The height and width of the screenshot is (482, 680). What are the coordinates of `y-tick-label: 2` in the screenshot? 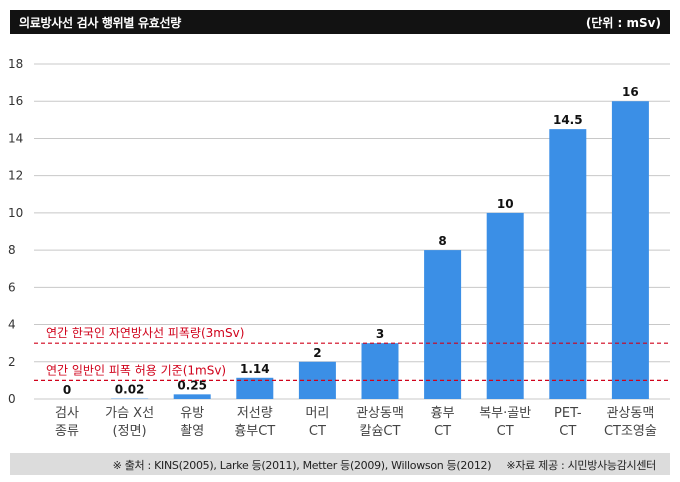 It's located at (12, 362).